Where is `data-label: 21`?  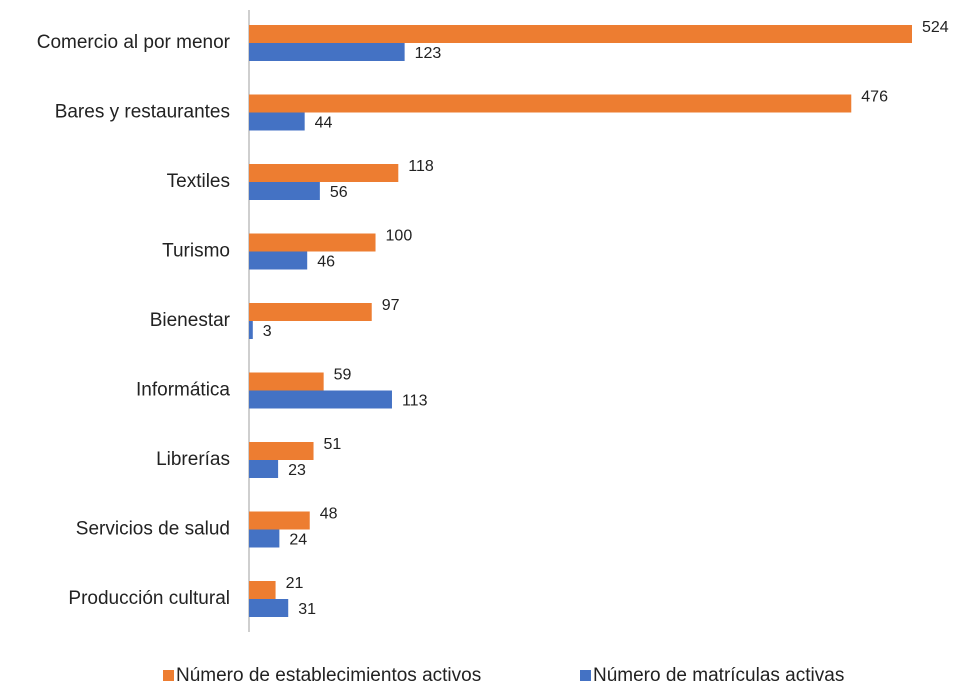 data-label: 21 is located at coordinates (295, 583).